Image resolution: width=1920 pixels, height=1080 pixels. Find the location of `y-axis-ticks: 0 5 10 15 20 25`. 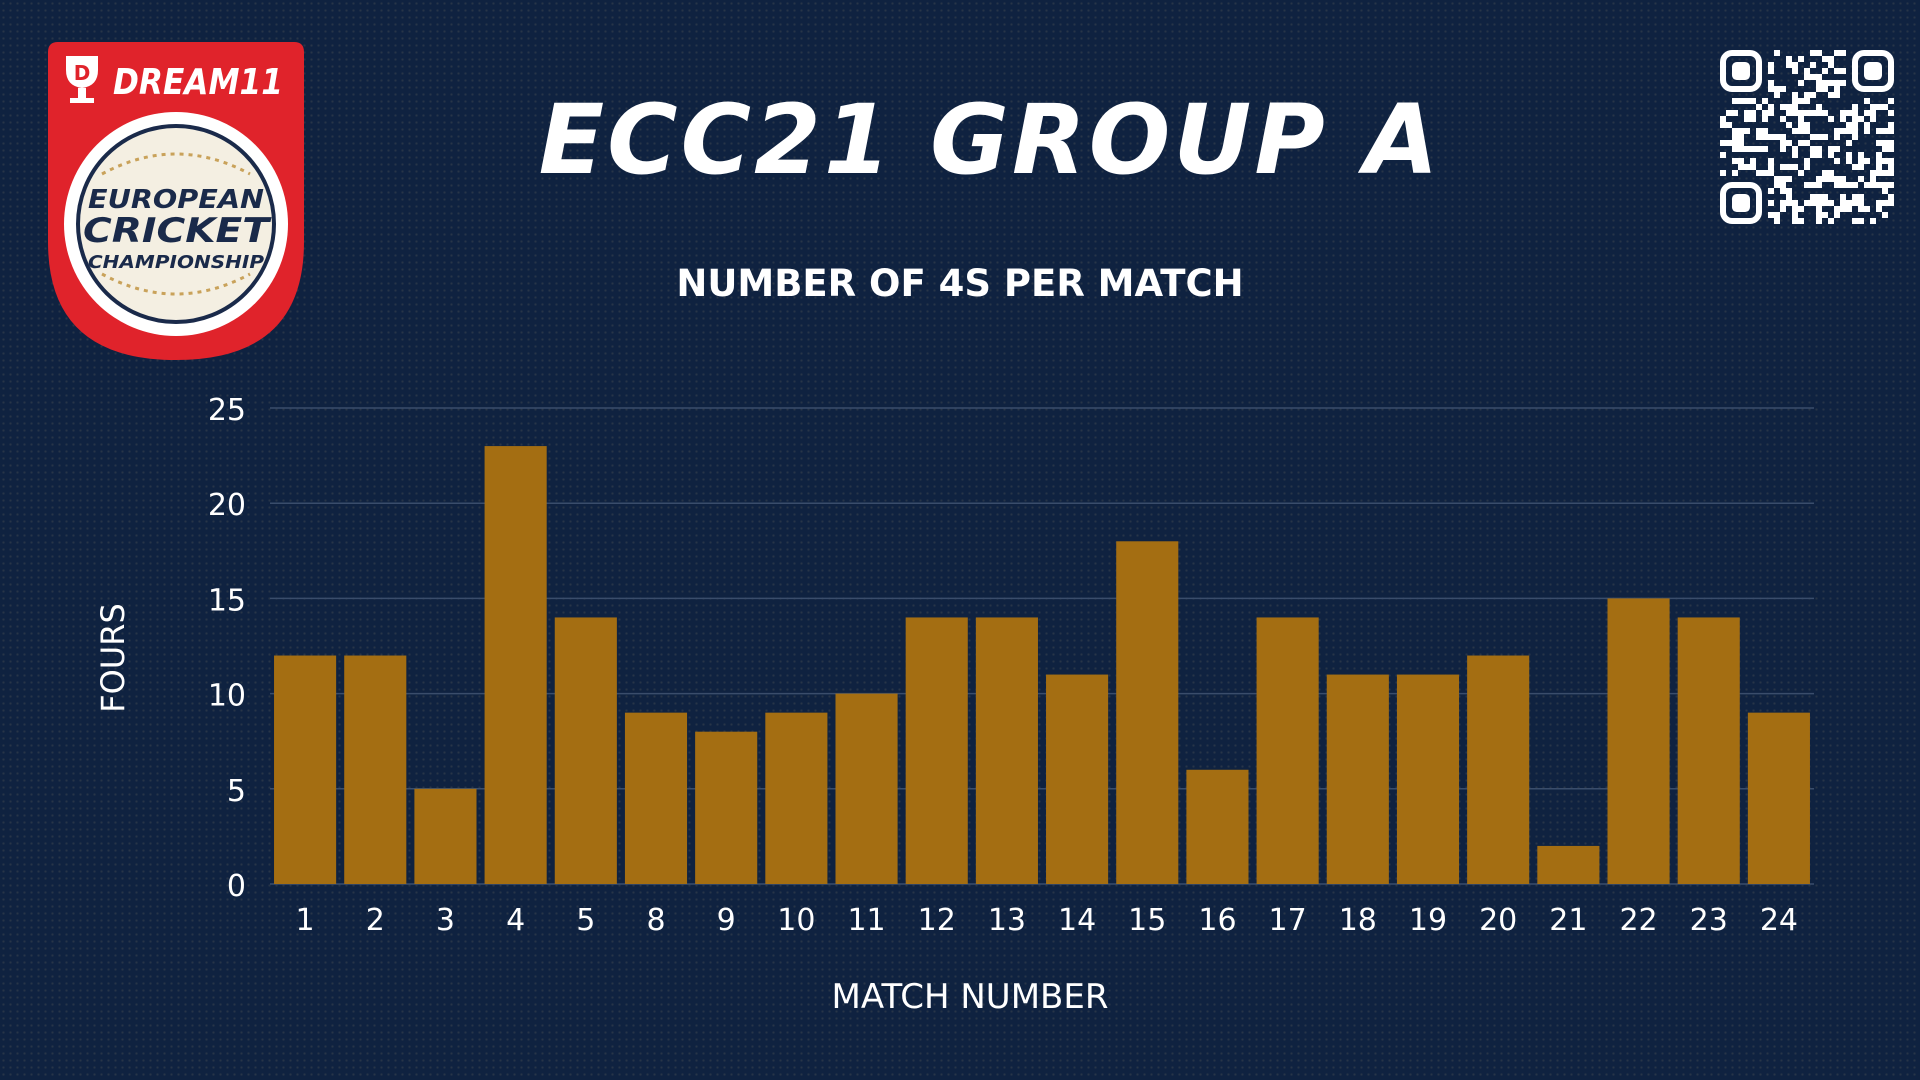

y-axis-ticks: 0 5 10 15 20 25 is located at coordinates (227, 648).